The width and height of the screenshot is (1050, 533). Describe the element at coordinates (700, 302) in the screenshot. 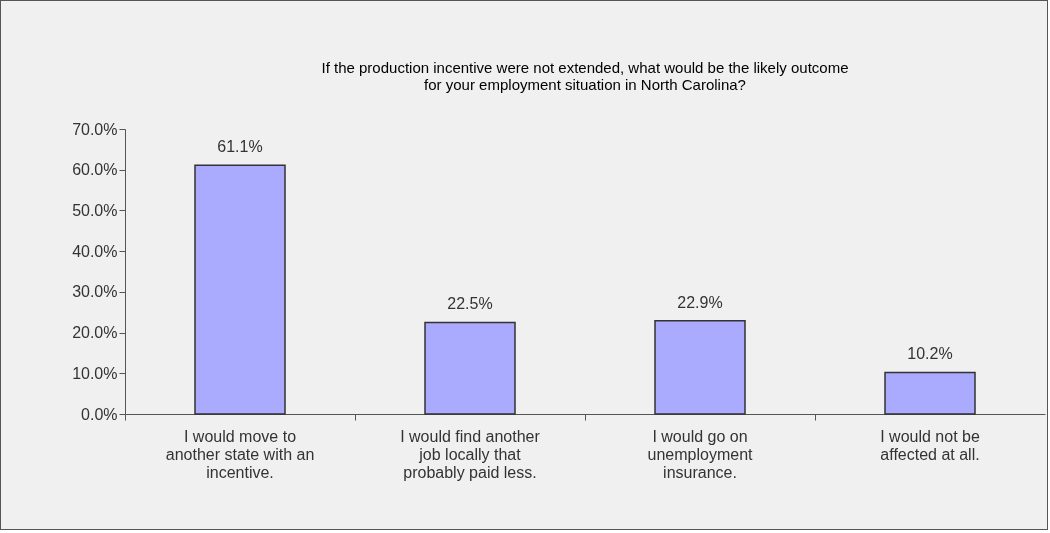

I see `data-label: 22.9%` at that location.